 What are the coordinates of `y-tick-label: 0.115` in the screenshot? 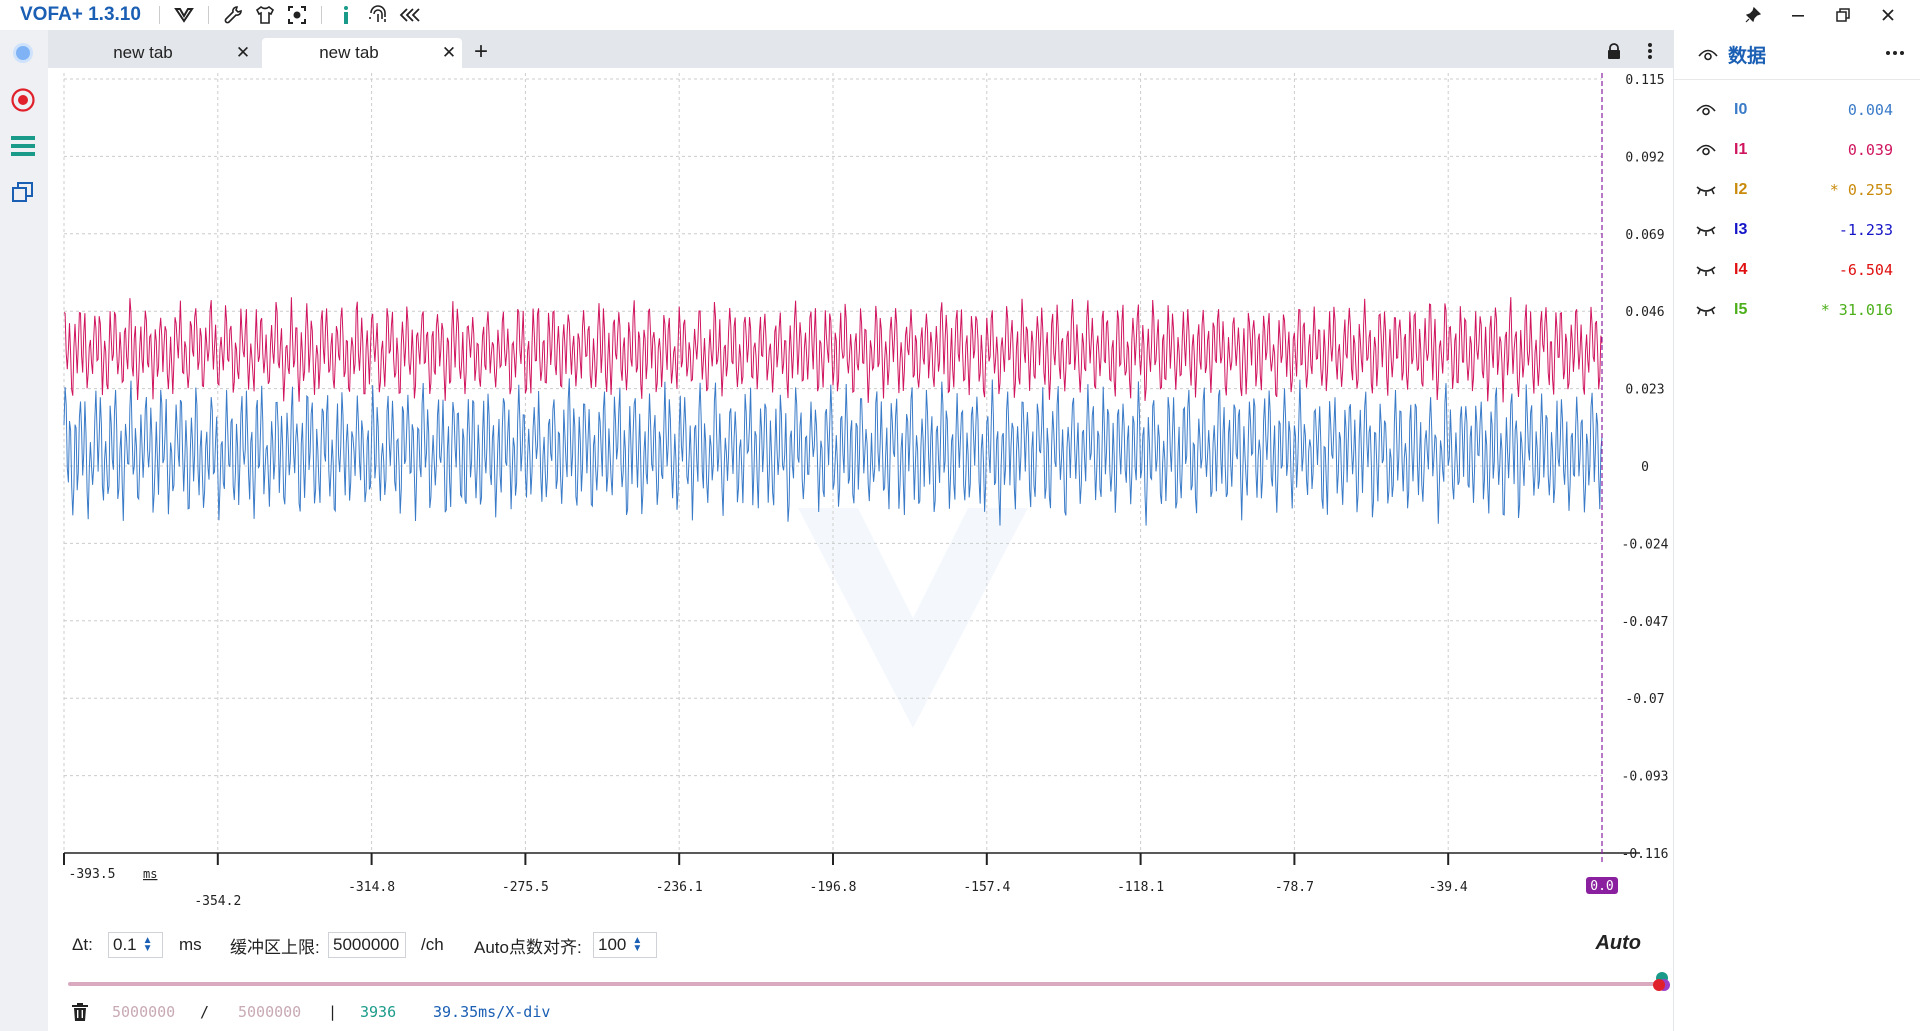 It's located at (1644, 80).